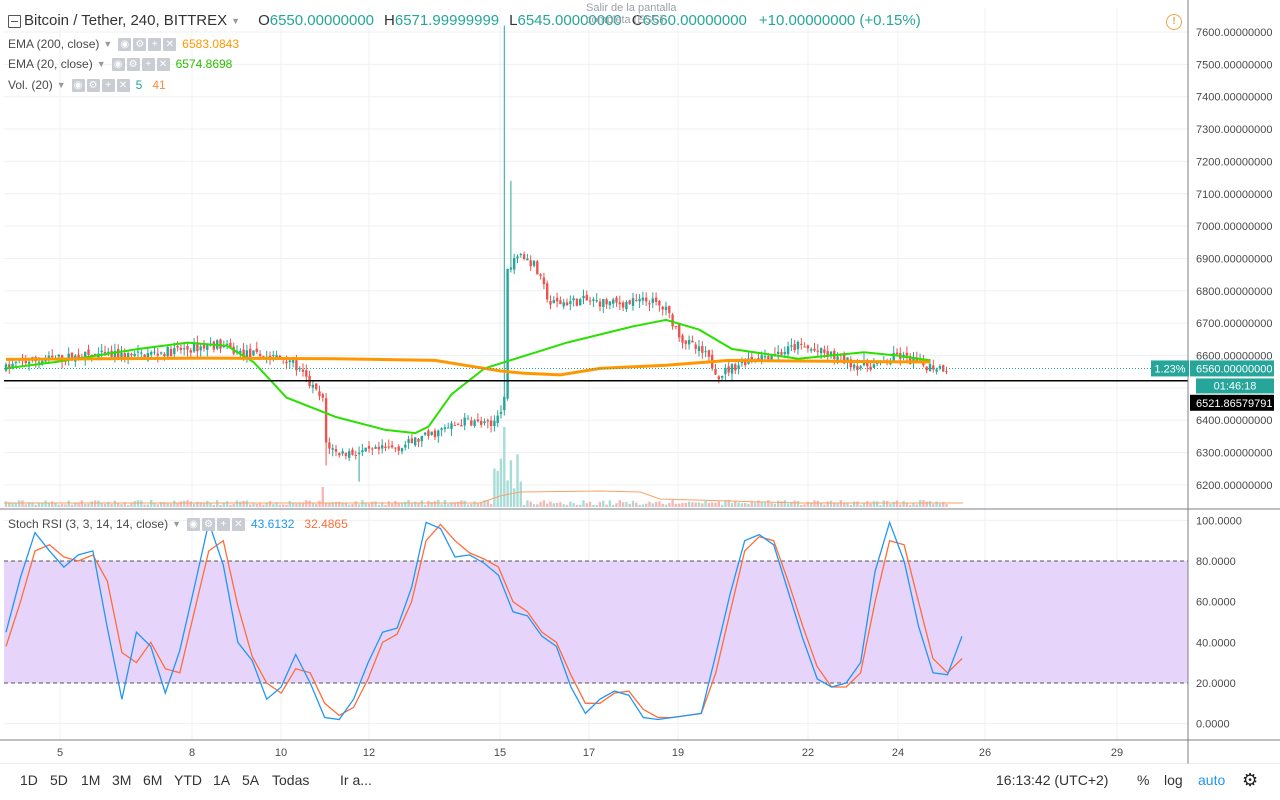 The width and height of the screenshot is (1280, 800). I want to click on range-1a-button: 1A, so click(222, 780).